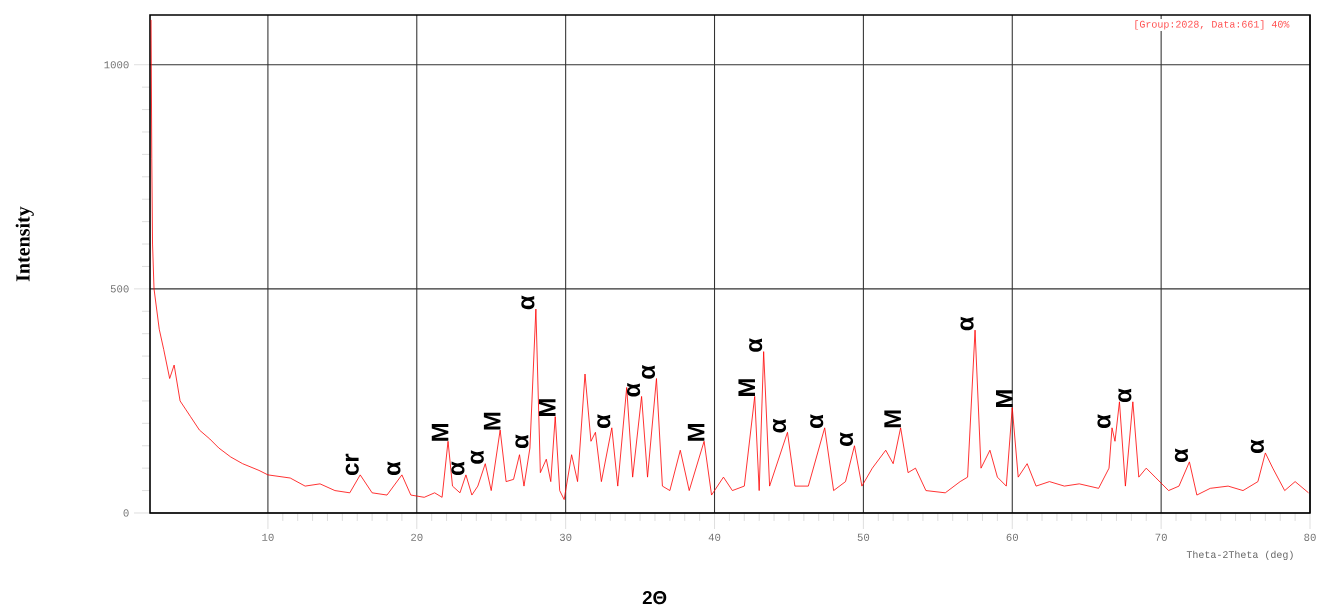  What do you see at coordinates (119, 289) in the screenshot?
I see `y-tick-label: 500` at bounding box center [119, 289].